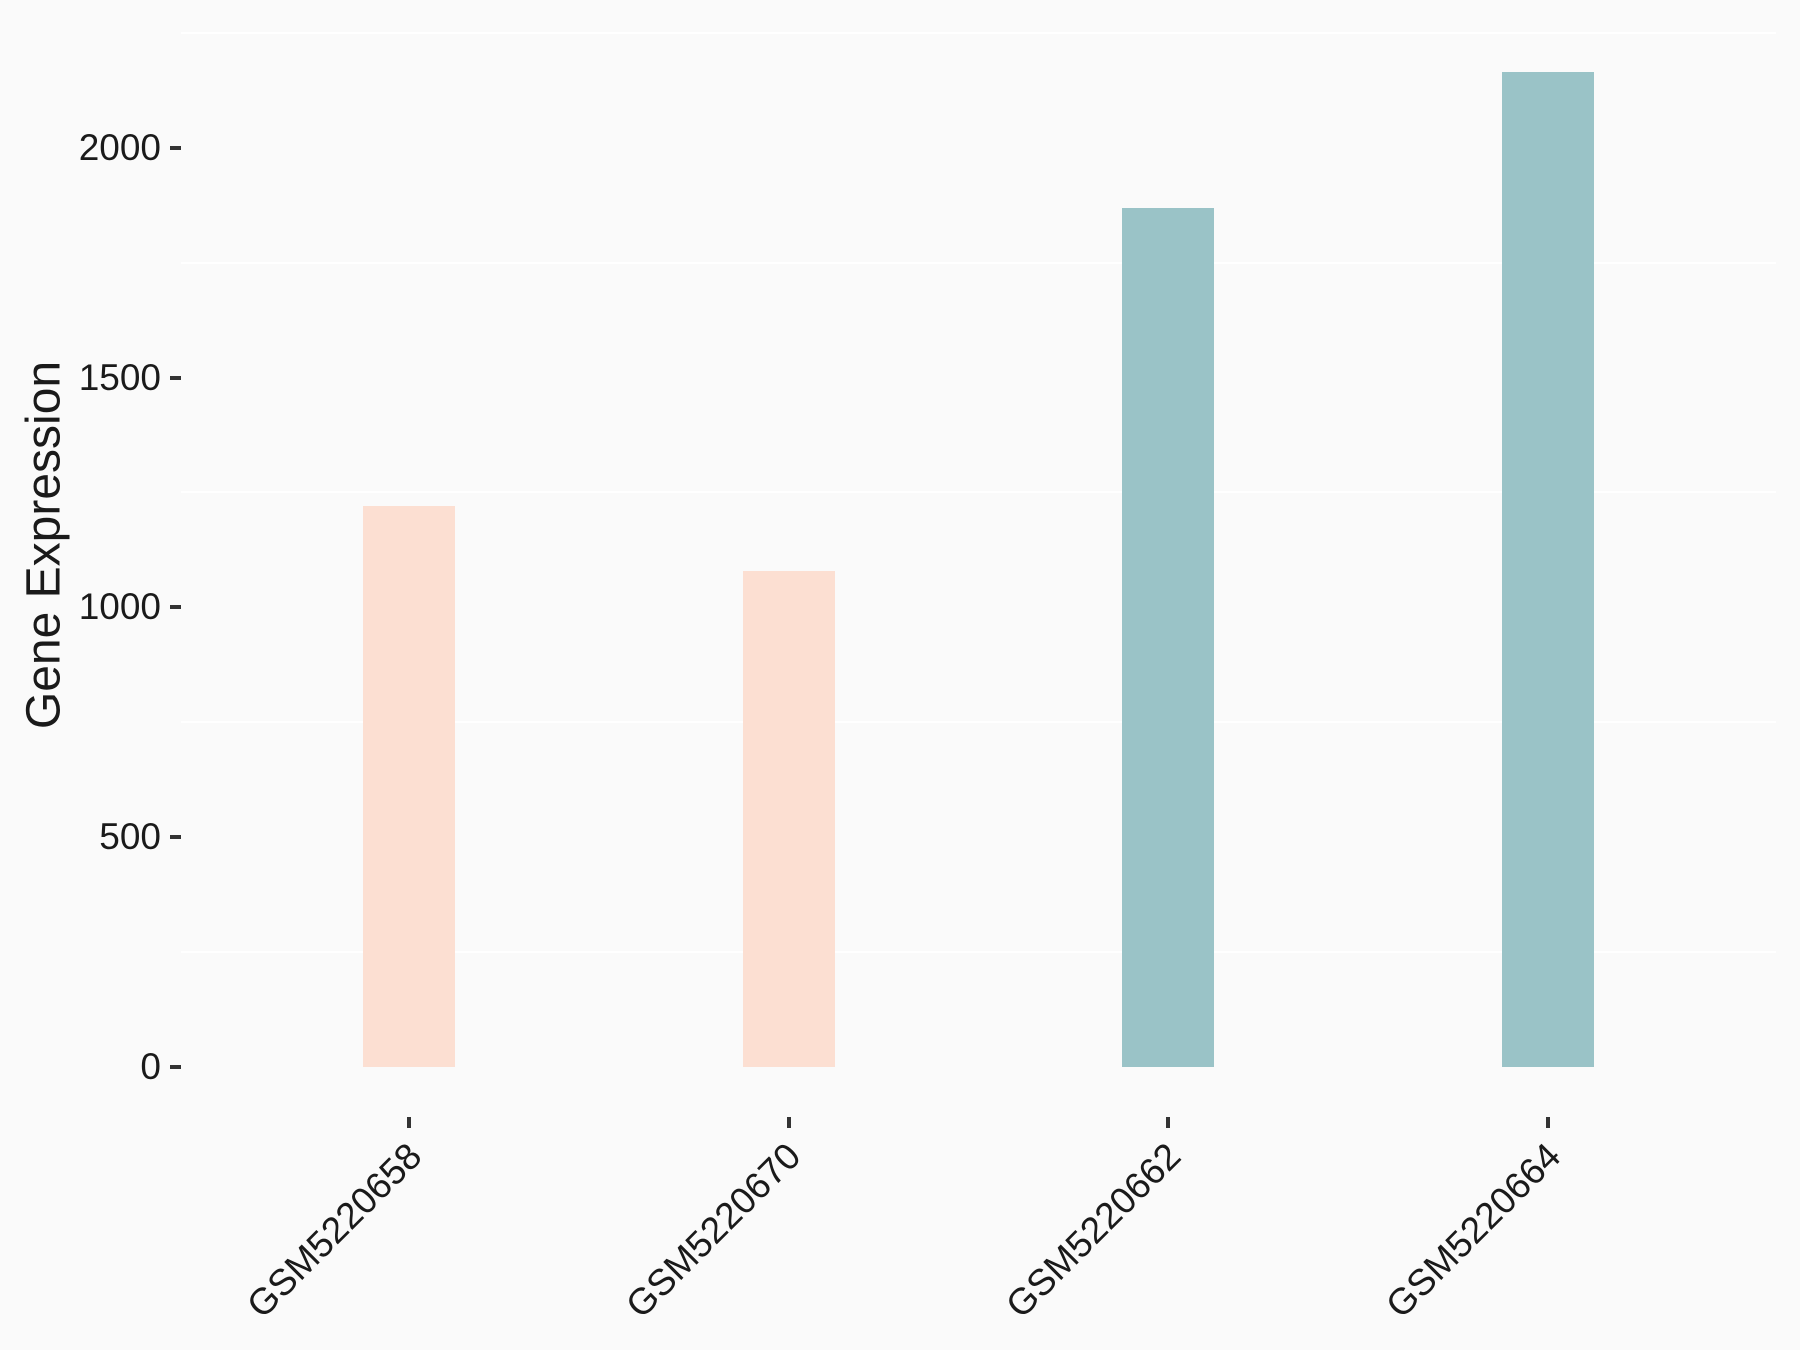  I want to click on x-tick-label: GSM5220662, so click(1093, 1230).